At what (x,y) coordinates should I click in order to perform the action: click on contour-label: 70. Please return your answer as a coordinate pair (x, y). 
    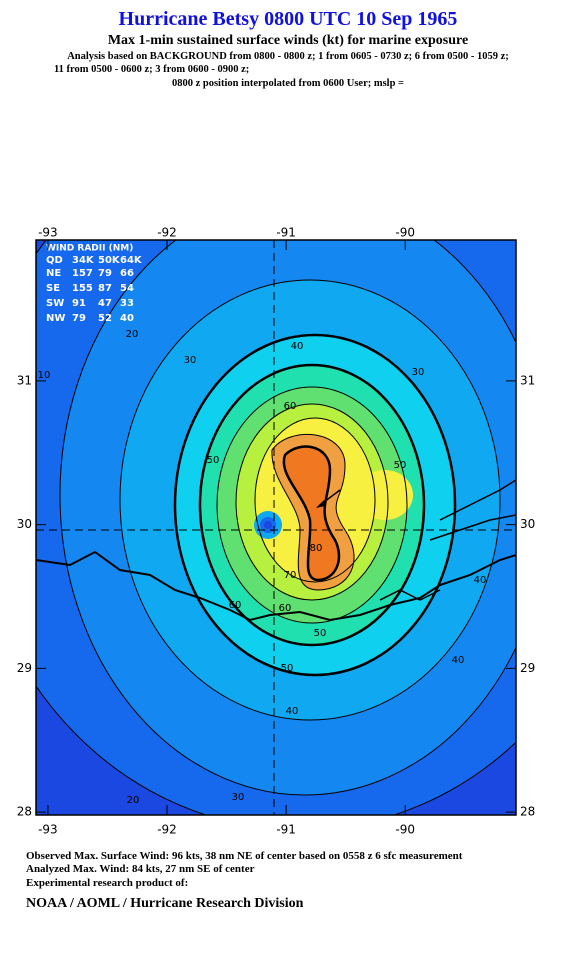
    Looking at the image, I should click on (290, 575).